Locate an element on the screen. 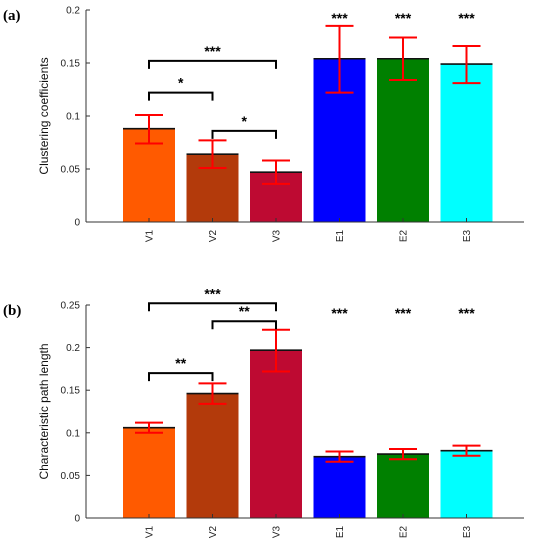  comparison-bracket-v1-v2: ** is located at coordinates (181, 368).